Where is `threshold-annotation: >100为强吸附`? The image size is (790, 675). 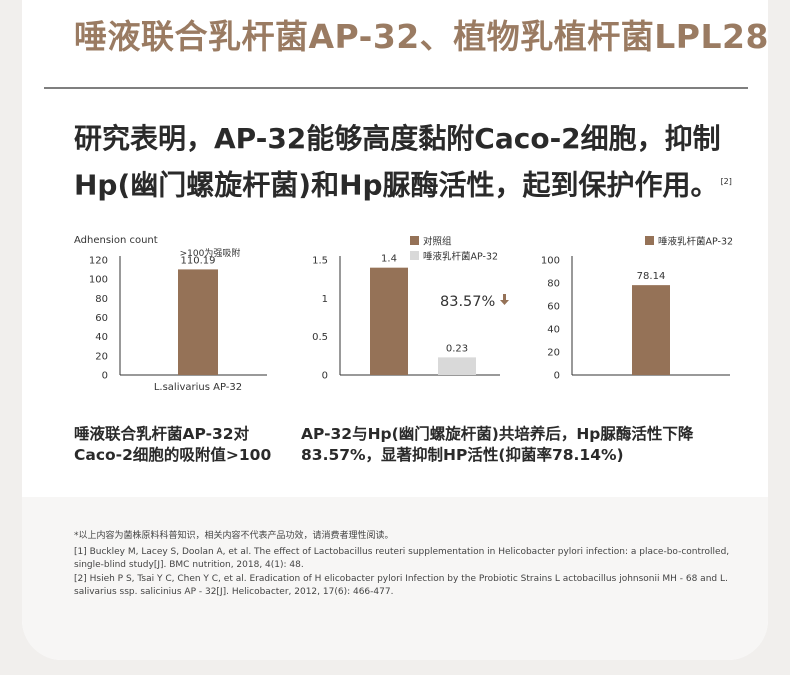
threshold-annotation: >100为强吸附 is located at coordinates (210, 253).